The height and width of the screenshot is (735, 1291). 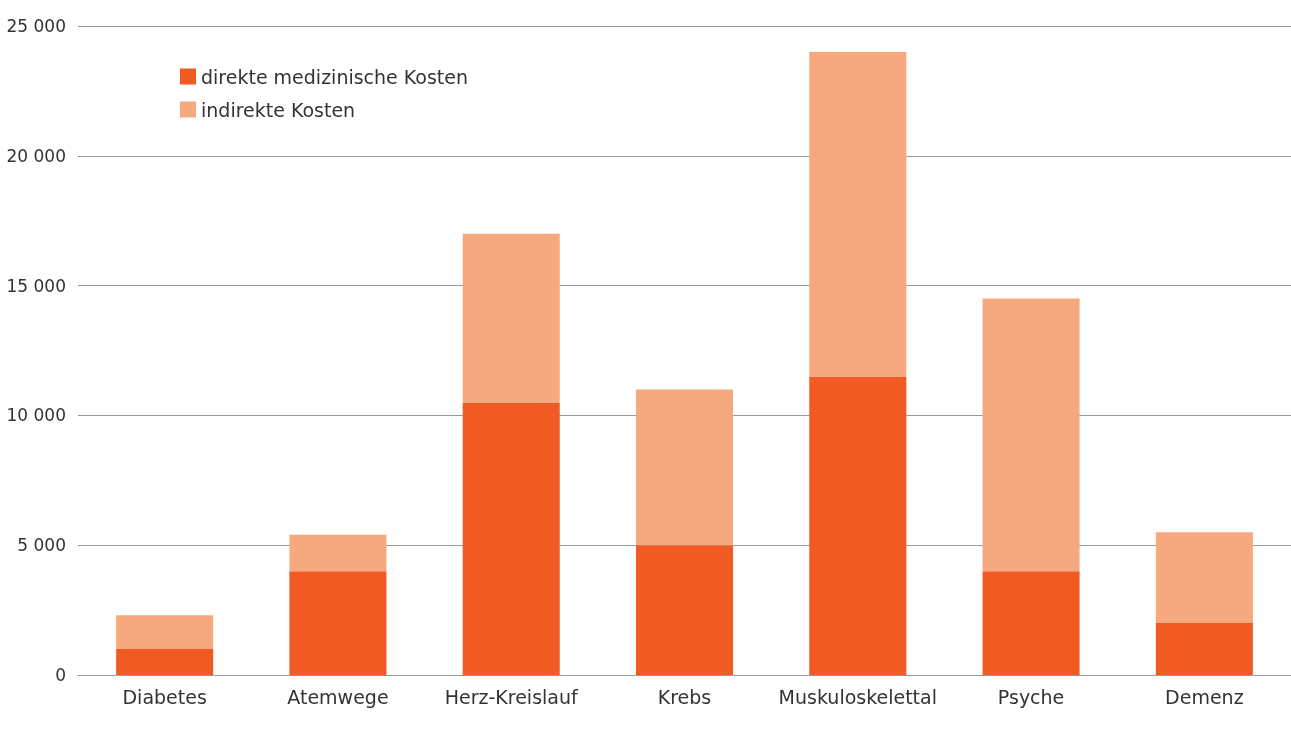 What do you see at coordinates (1031, 696) in the screenshot?
I see `x-tick-label: Psyche` at bounding box center [1031, 696].